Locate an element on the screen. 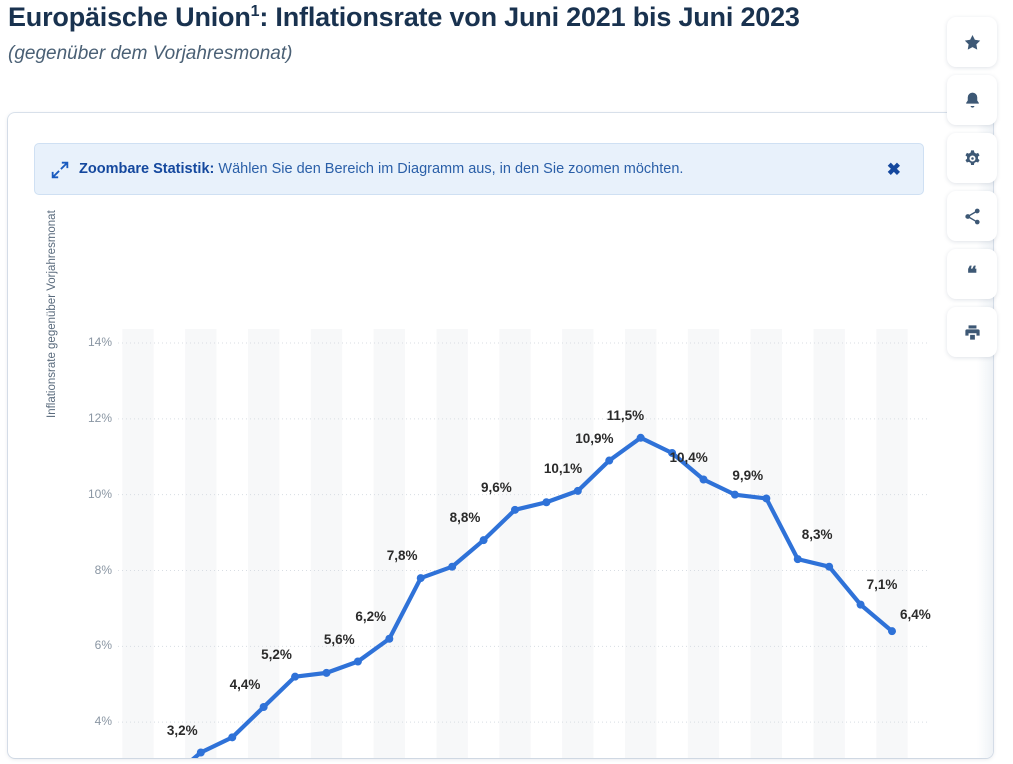 This screenshot has width=1013, height=764. printer-icon is located at coordinates (972, 332).